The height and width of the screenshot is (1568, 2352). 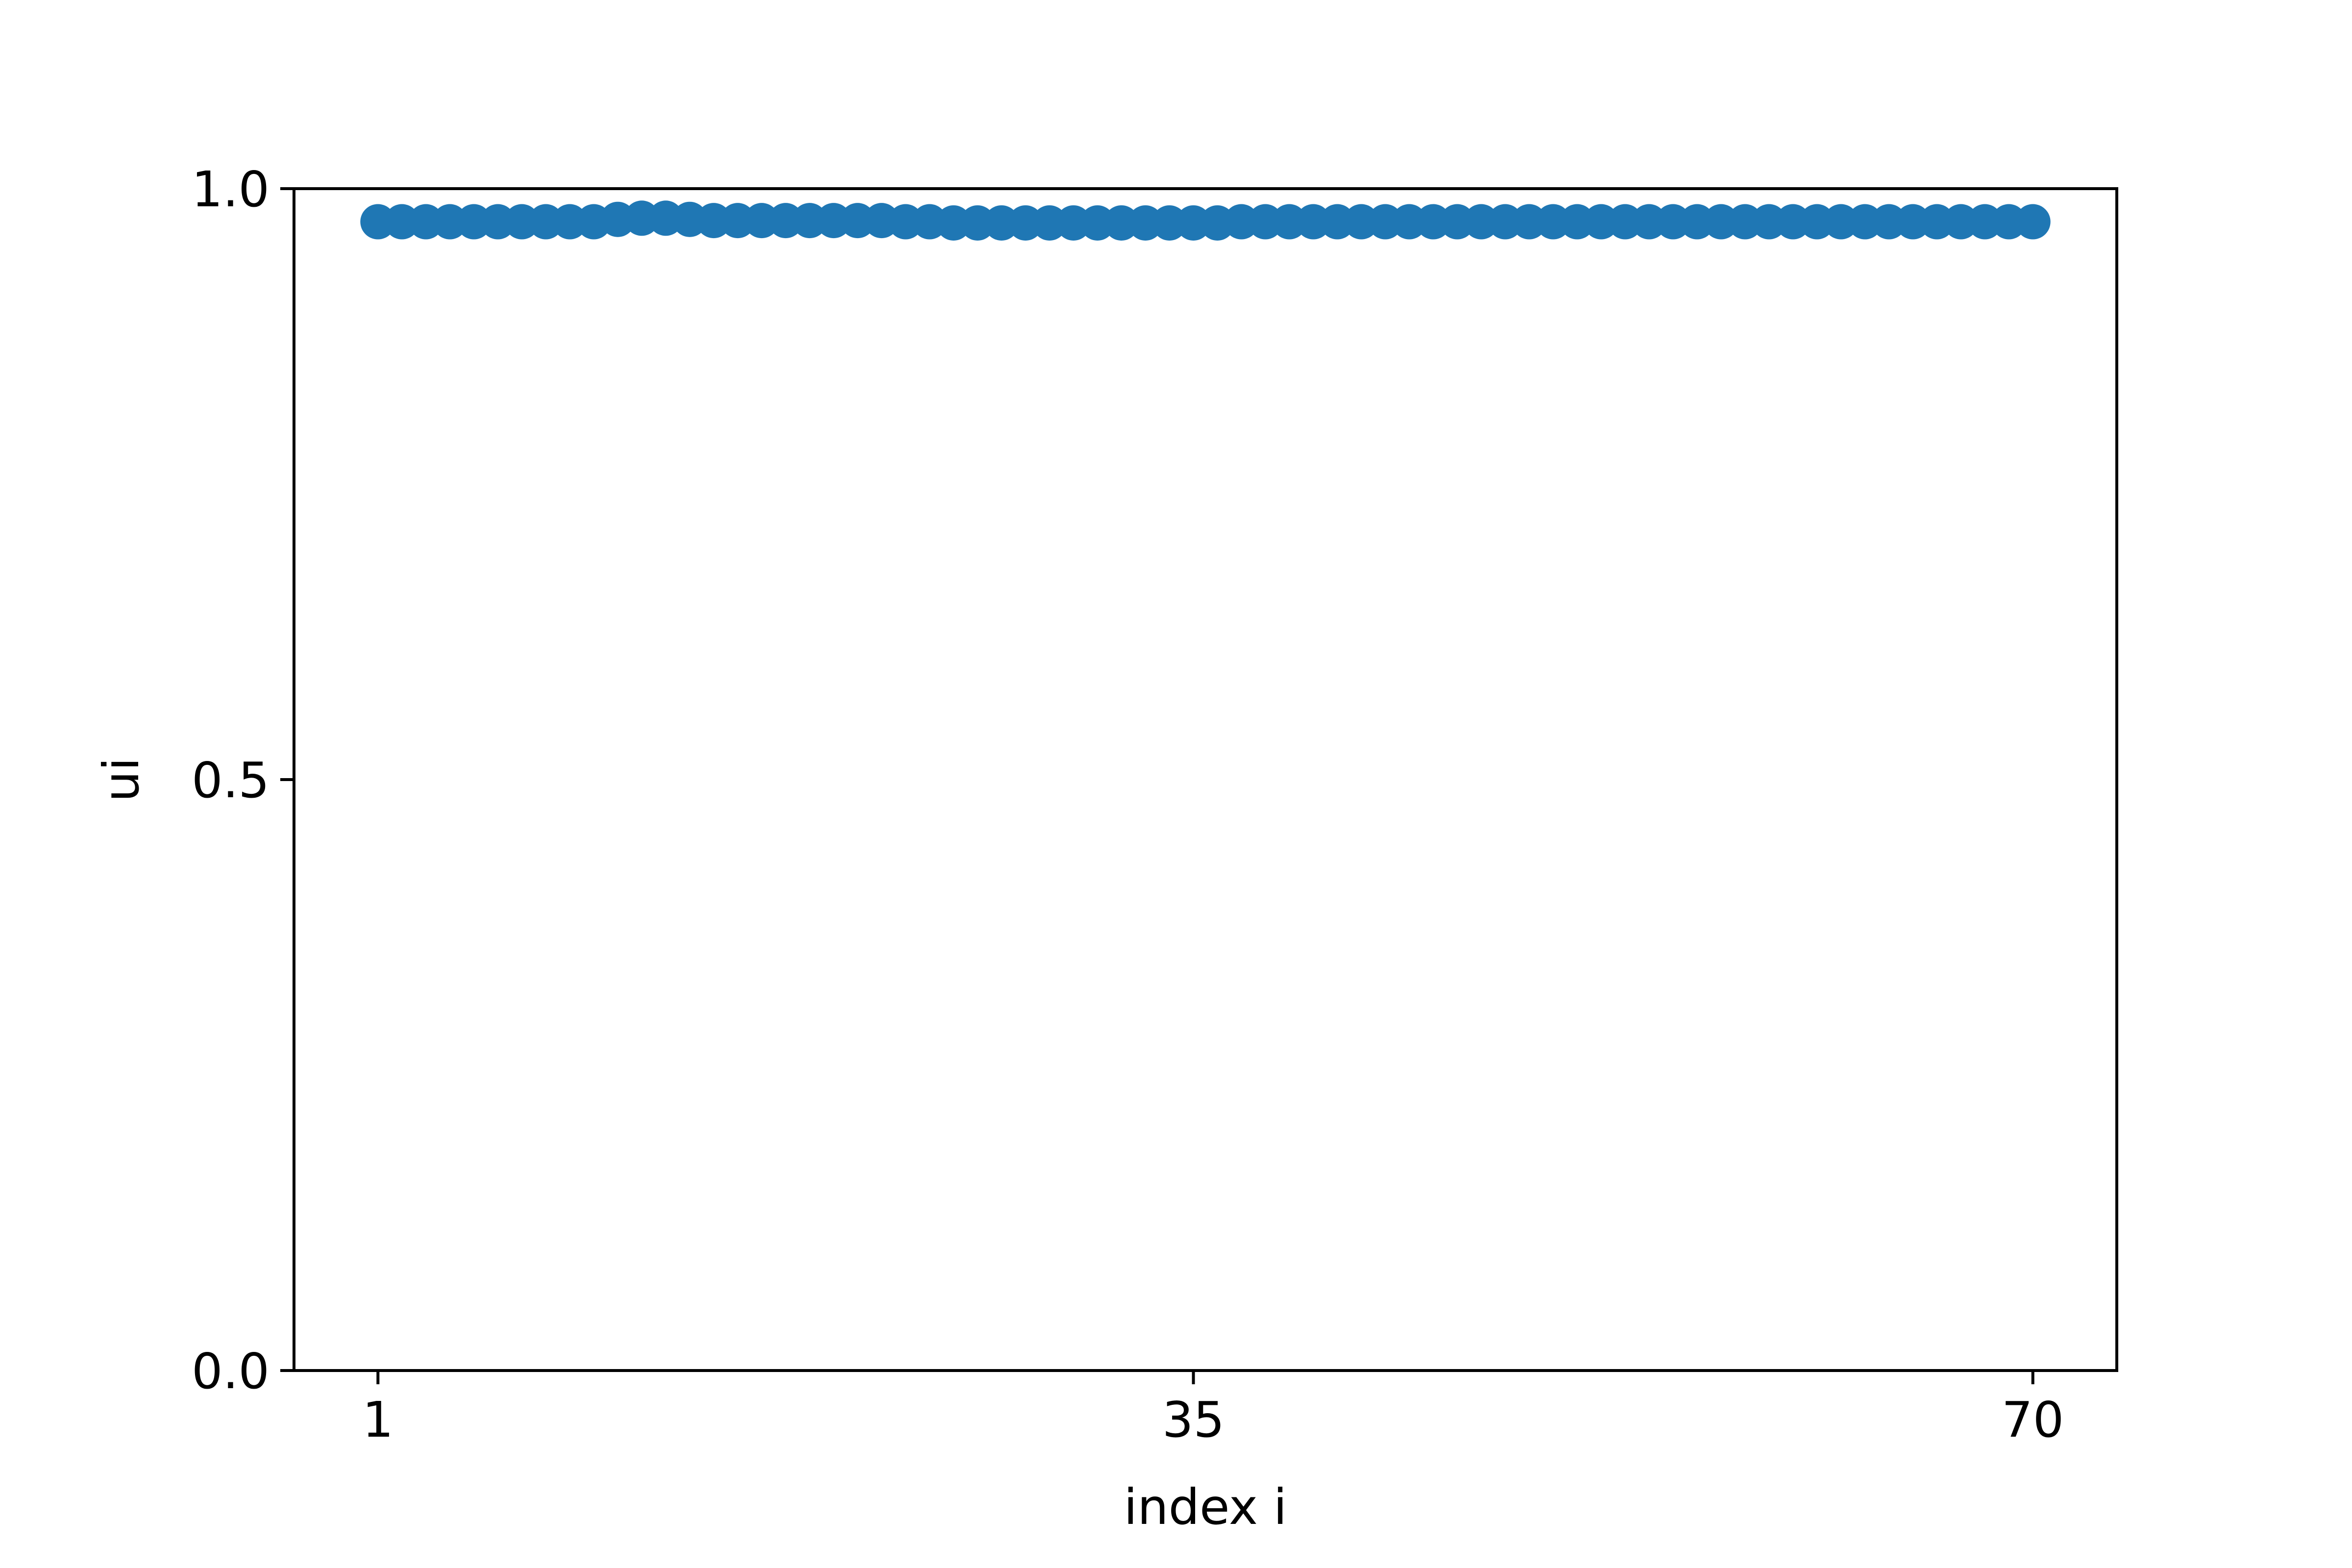 I want to click on y-tick-label: 1.0, so click(x=231, y=189).